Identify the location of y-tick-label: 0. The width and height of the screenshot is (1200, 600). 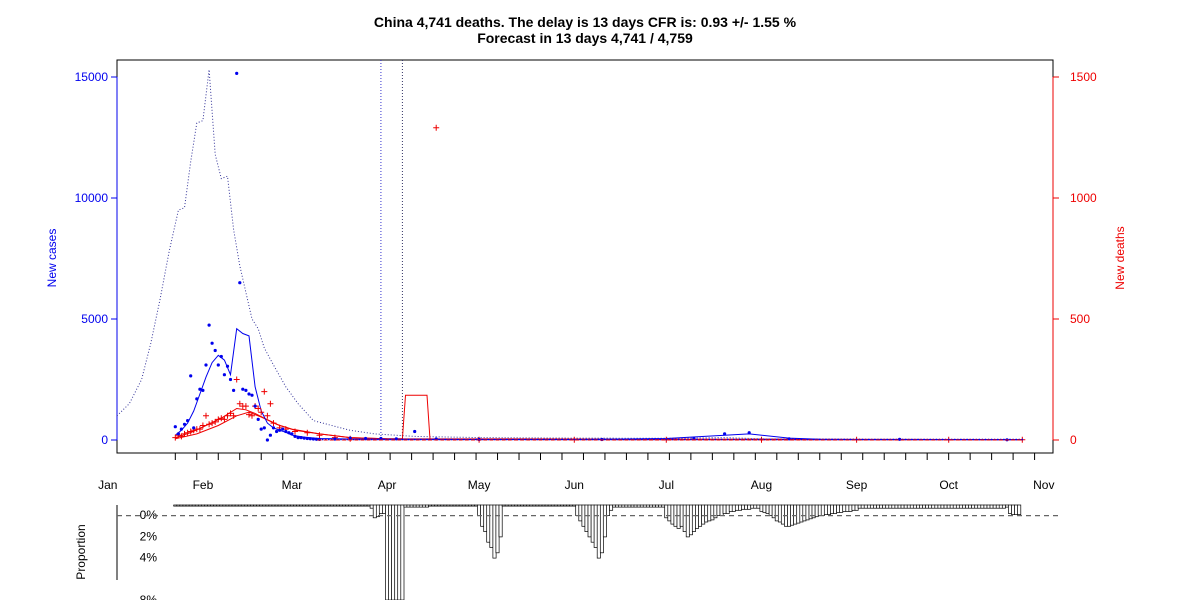
(104, 440).